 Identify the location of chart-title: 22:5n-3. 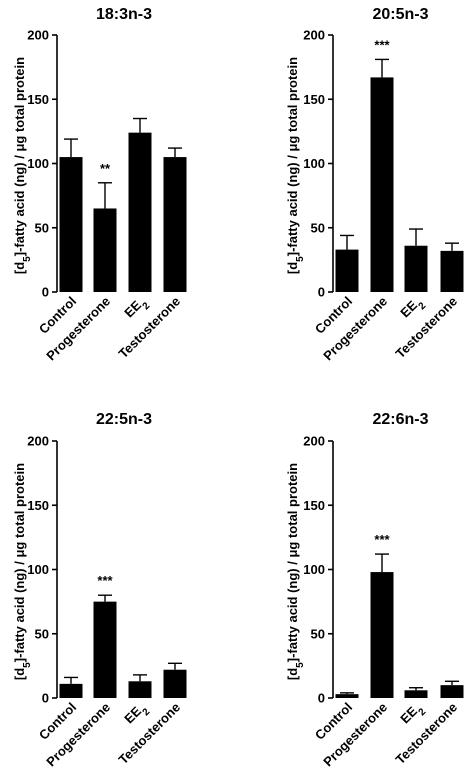
(124, 419).